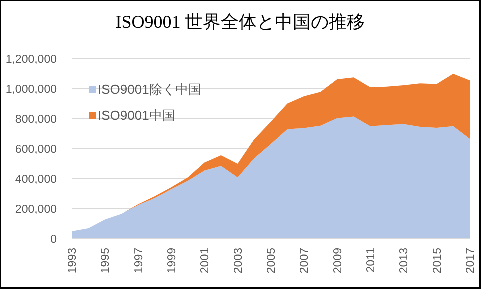 The width and height of the screenshot is (481, 289). What do you see at coordinates (36, 180) in the screenshot?
I see `y-tick-label: 400,000` at bounding box center [36, 180].